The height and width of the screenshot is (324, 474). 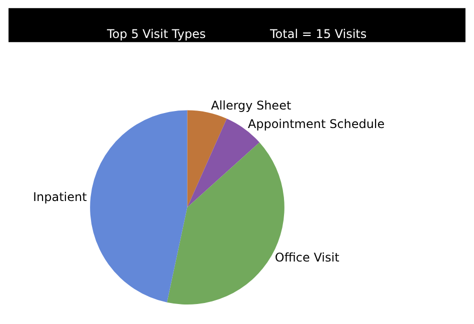 What do you see at coordinates (251, 105) in the screenshot?
I see `slice-label: Allergy Sheet` at bounding box center [251, 105].